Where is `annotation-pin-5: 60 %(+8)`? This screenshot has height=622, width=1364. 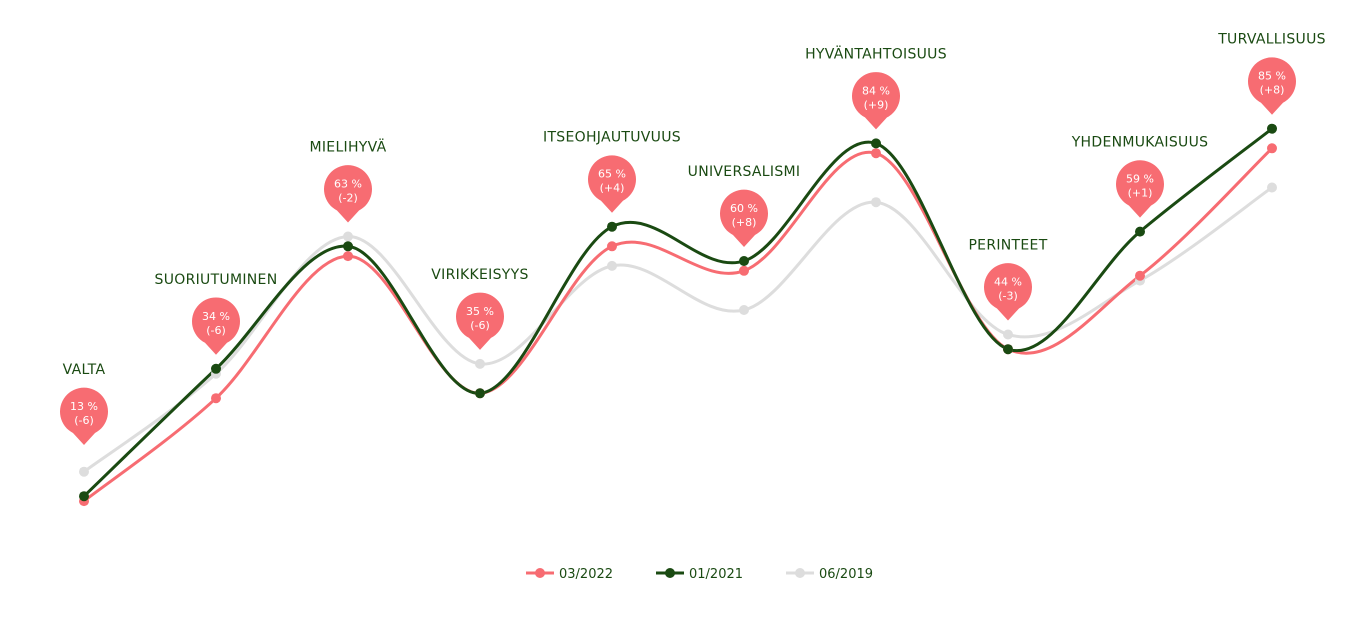
annotation-pin-5: 60 %(+8) is located at coordinates (744, 218).